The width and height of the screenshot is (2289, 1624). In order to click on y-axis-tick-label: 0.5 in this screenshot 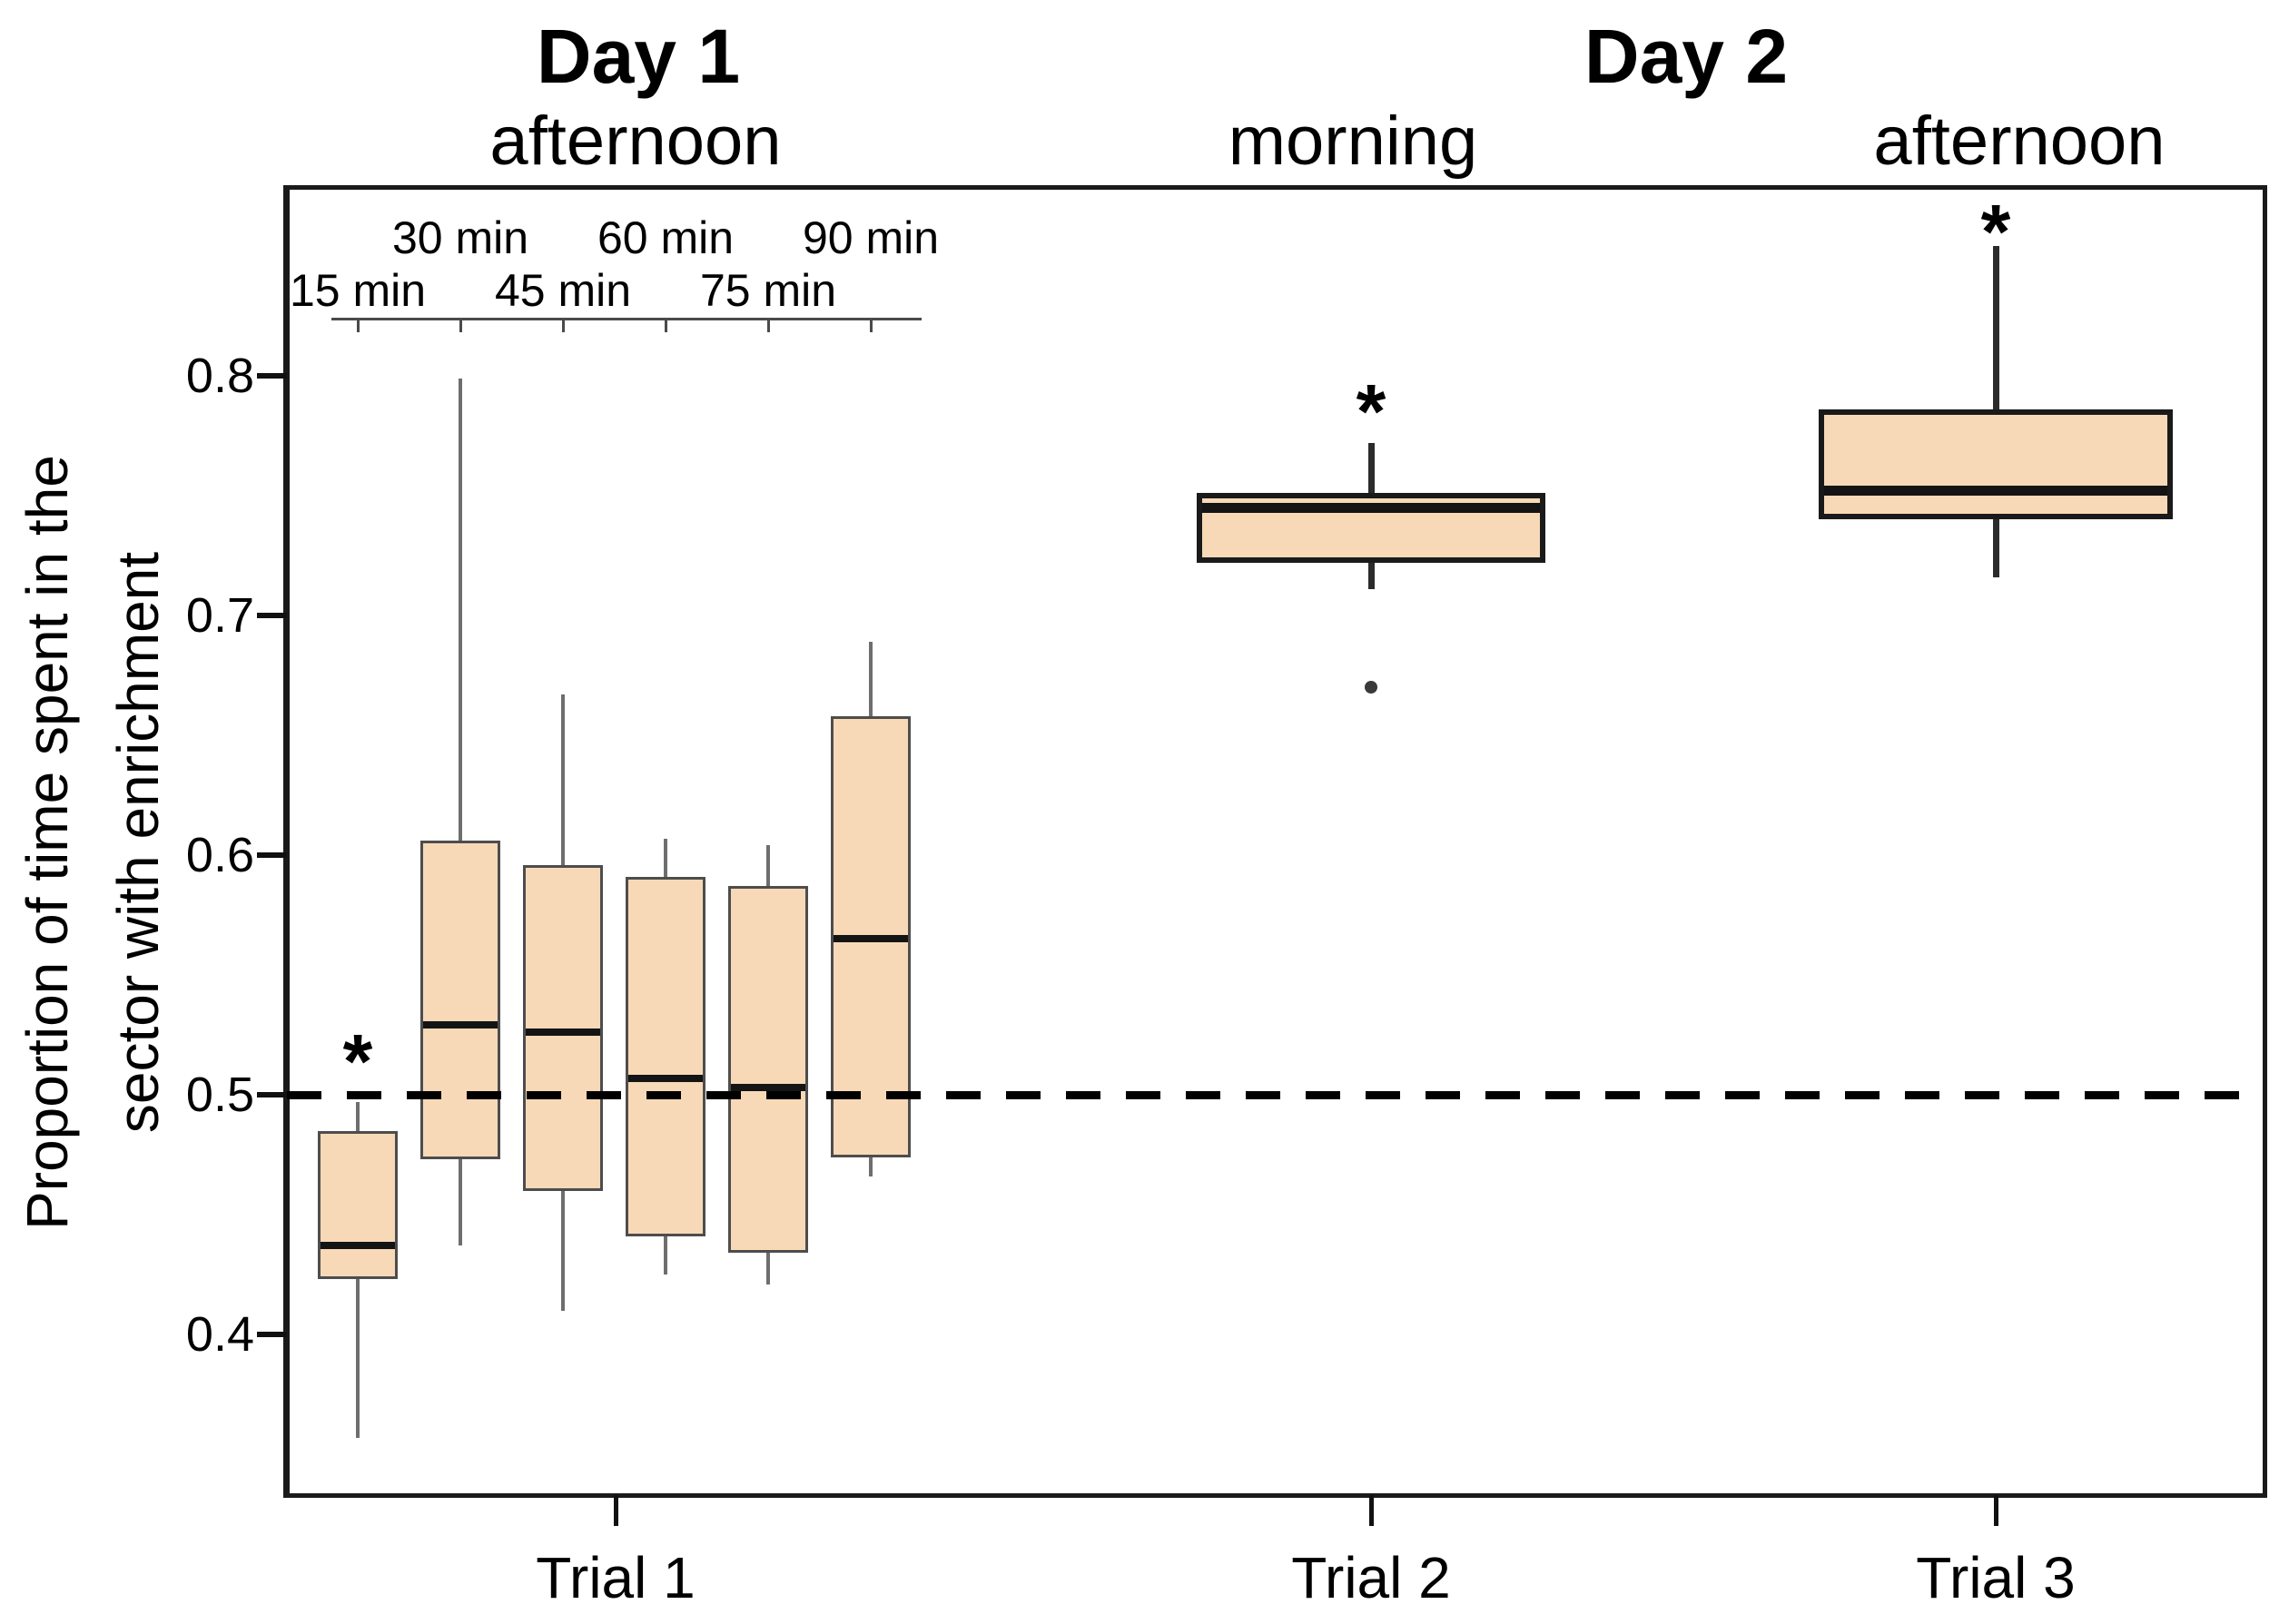, I will do `click(219, 1095)`.